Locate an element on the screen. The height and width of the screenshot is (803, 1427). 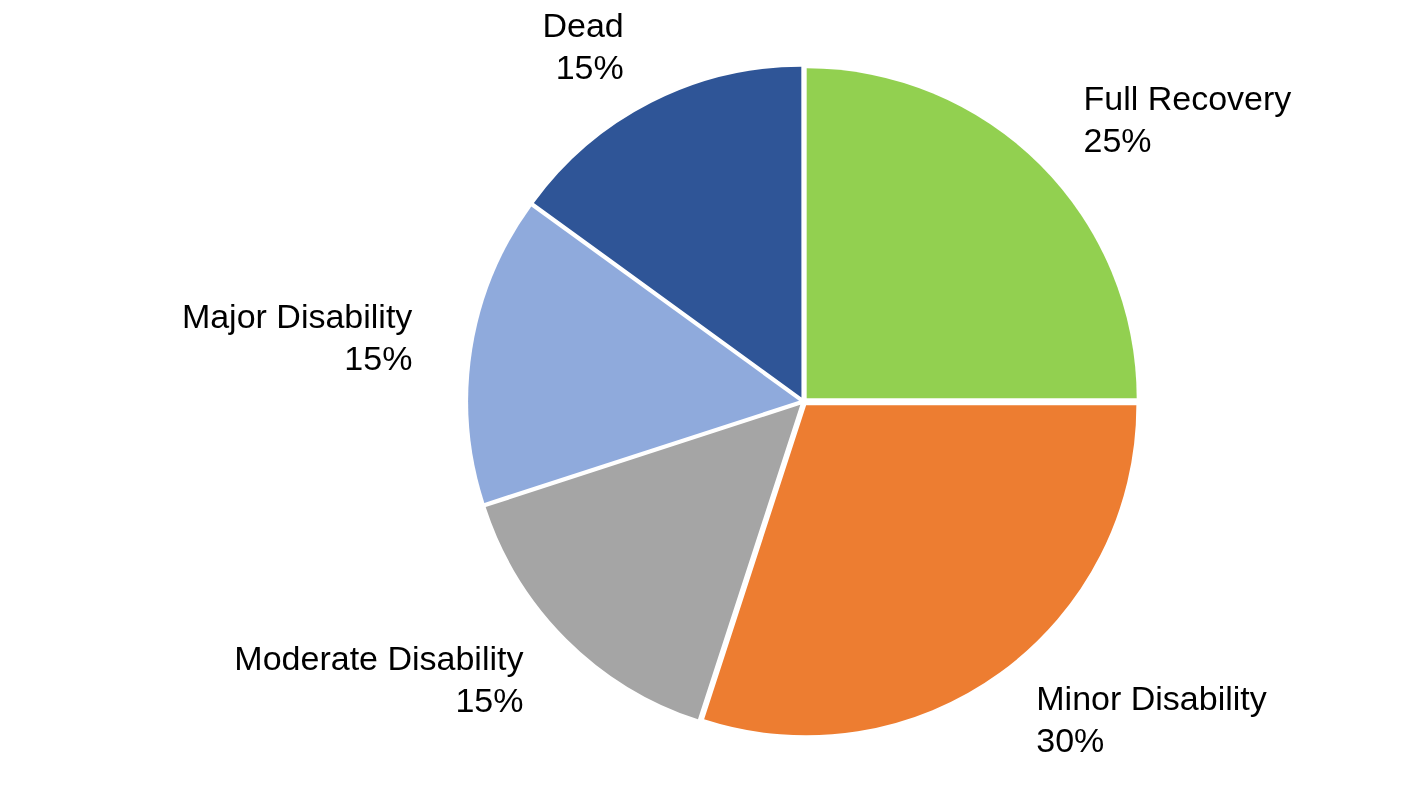
data-label: 30% is located at coordinates (1070, 740).